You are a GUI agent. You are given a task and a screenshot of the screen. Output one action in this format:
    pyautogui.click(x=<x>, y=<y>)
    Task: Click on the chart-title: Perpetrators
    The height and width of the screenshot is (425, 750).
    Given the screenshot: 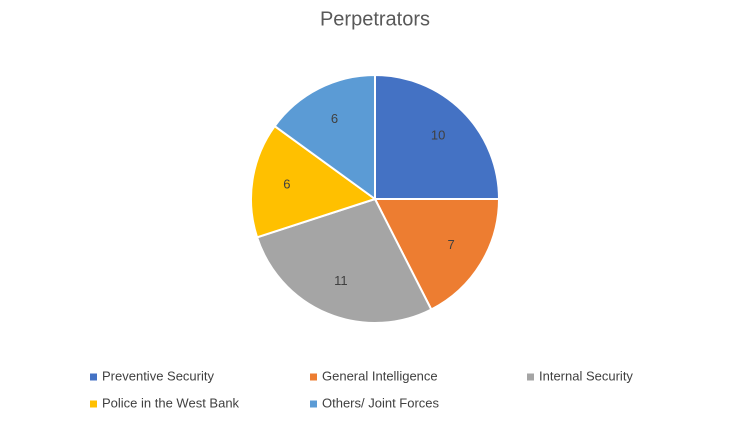 What is the action you would take?
    pyautogui.click(x=375, y=19)
    